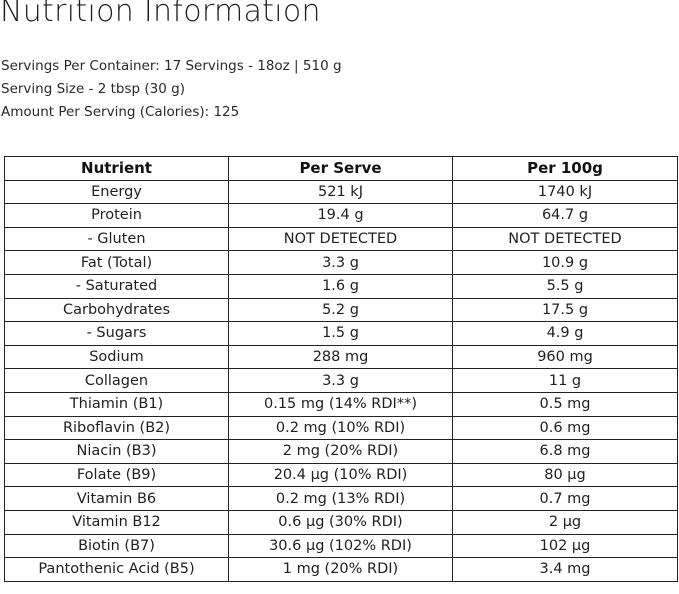  What do you see at coordinates (565, 357) in the screenshot?
I see `per-100g-cell: 960 mg` at bounding box center [565, 357].